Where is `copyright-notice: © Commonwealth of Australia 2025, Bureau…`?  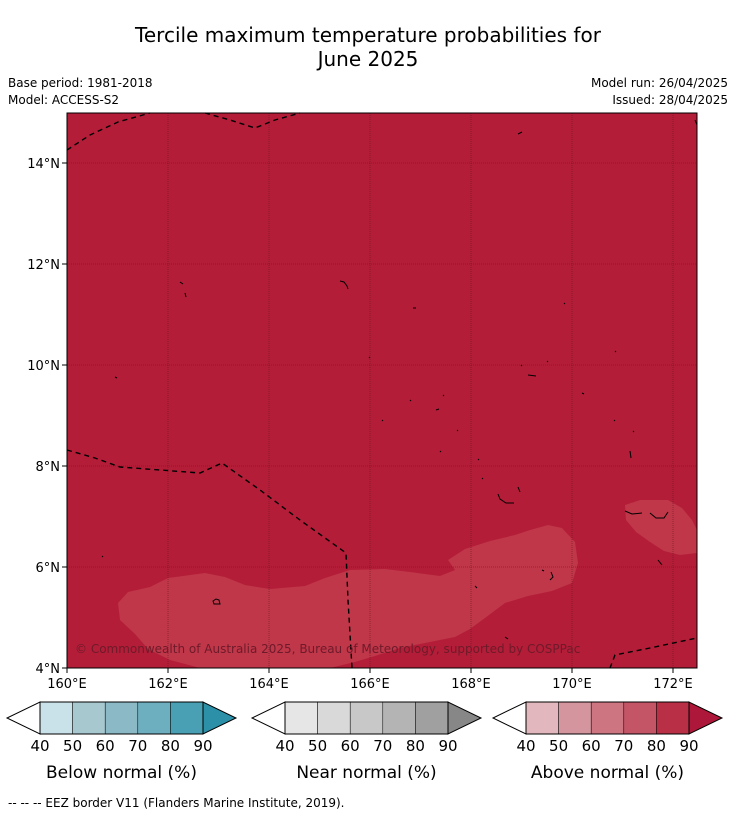 copyright-notice: © Commonwealth of Australia 2025, Bureau… is located at coordinates (327, 649).